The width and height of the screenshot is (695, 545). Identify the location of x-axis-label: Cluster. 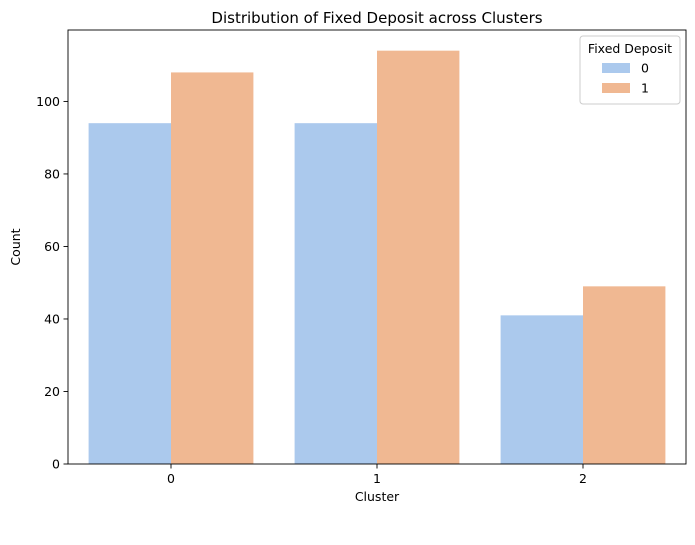
(377, 496).